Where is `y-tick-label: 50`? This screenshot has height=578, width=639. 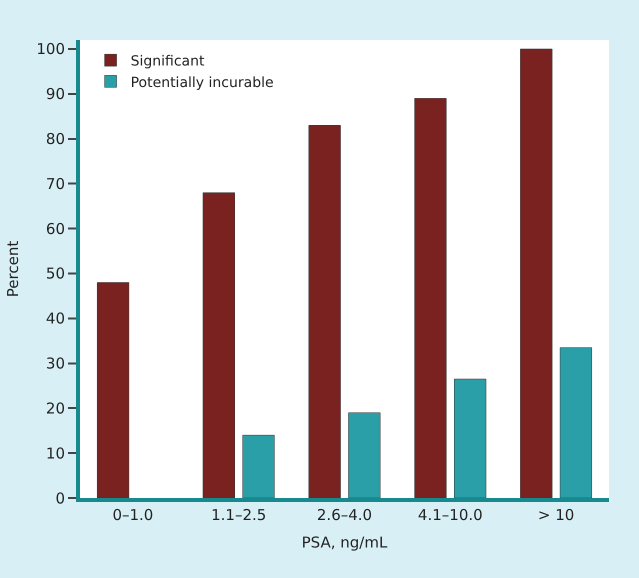 y-tick-label: 50 is located at coordinates (55, 273).